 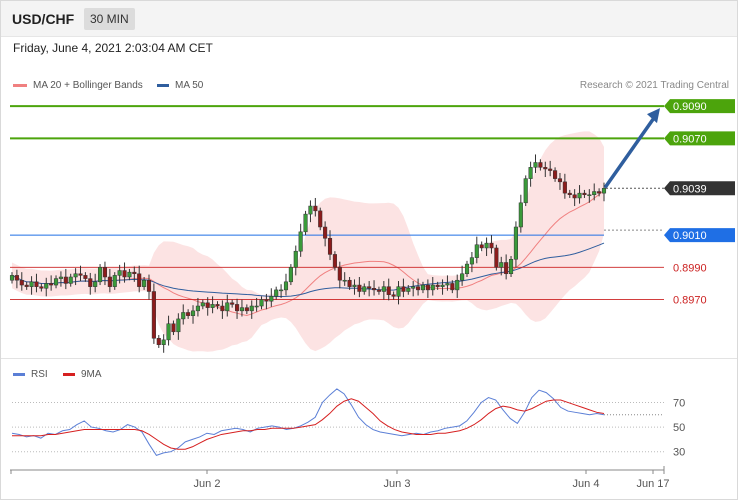 What do you see at coordinates (91, 374) in the screenshot?
I see `rsi-ma-legend-label: 9MA` at bounding box center [91, 374].